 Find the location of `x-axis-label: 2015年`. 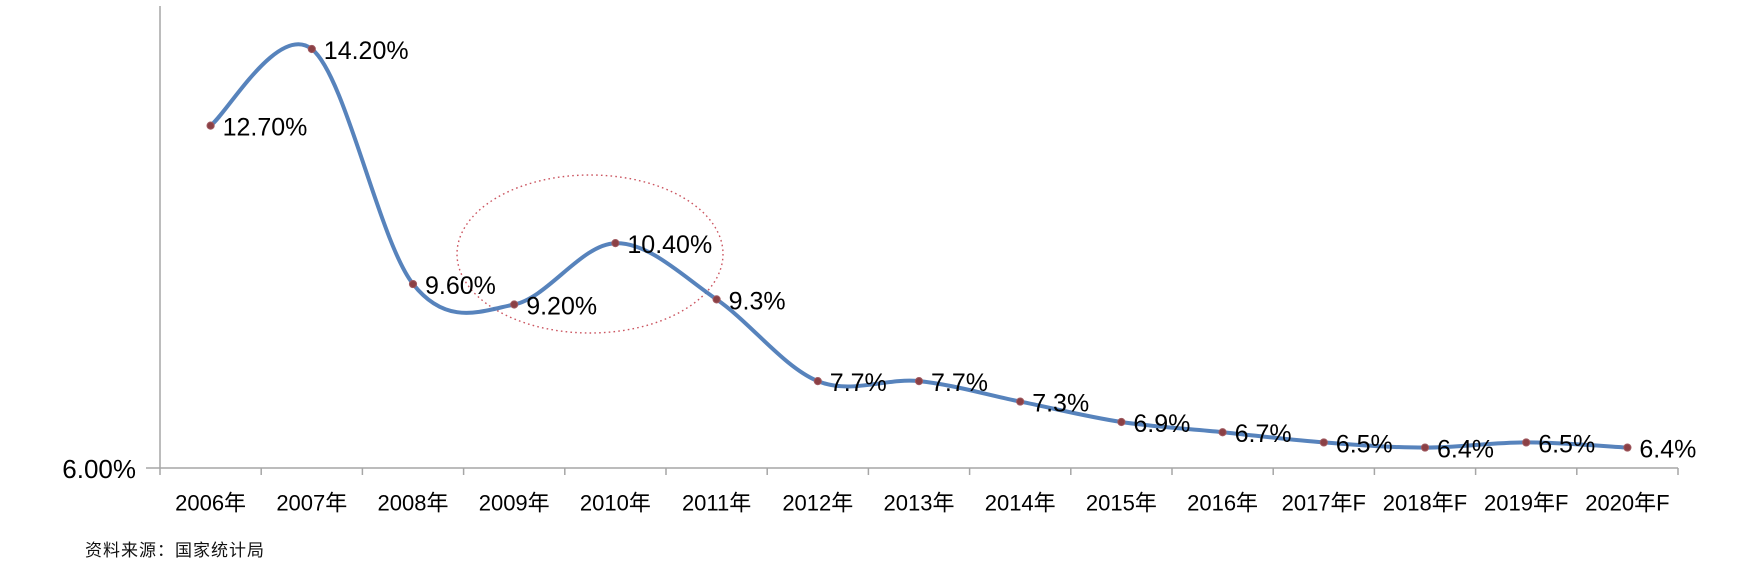

x-axis-label: 2015年 is located at coordinates (1121, 503).